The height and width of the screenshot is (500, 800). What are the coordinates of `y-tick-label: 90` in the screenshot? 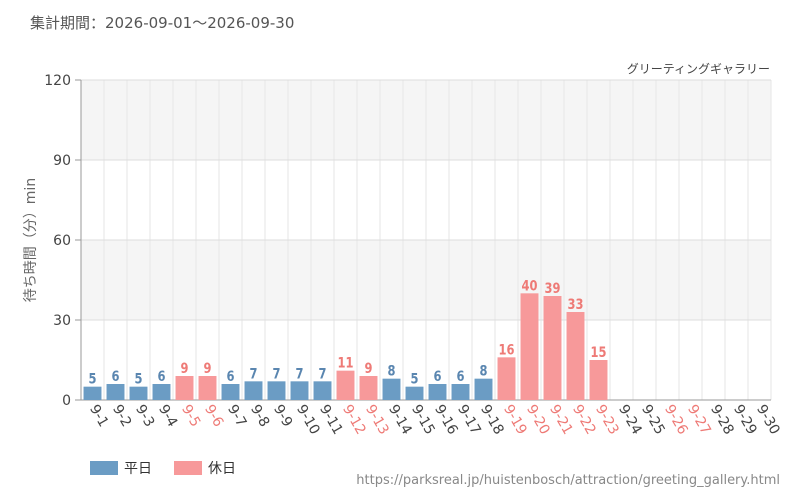 It's located at (62, 161).